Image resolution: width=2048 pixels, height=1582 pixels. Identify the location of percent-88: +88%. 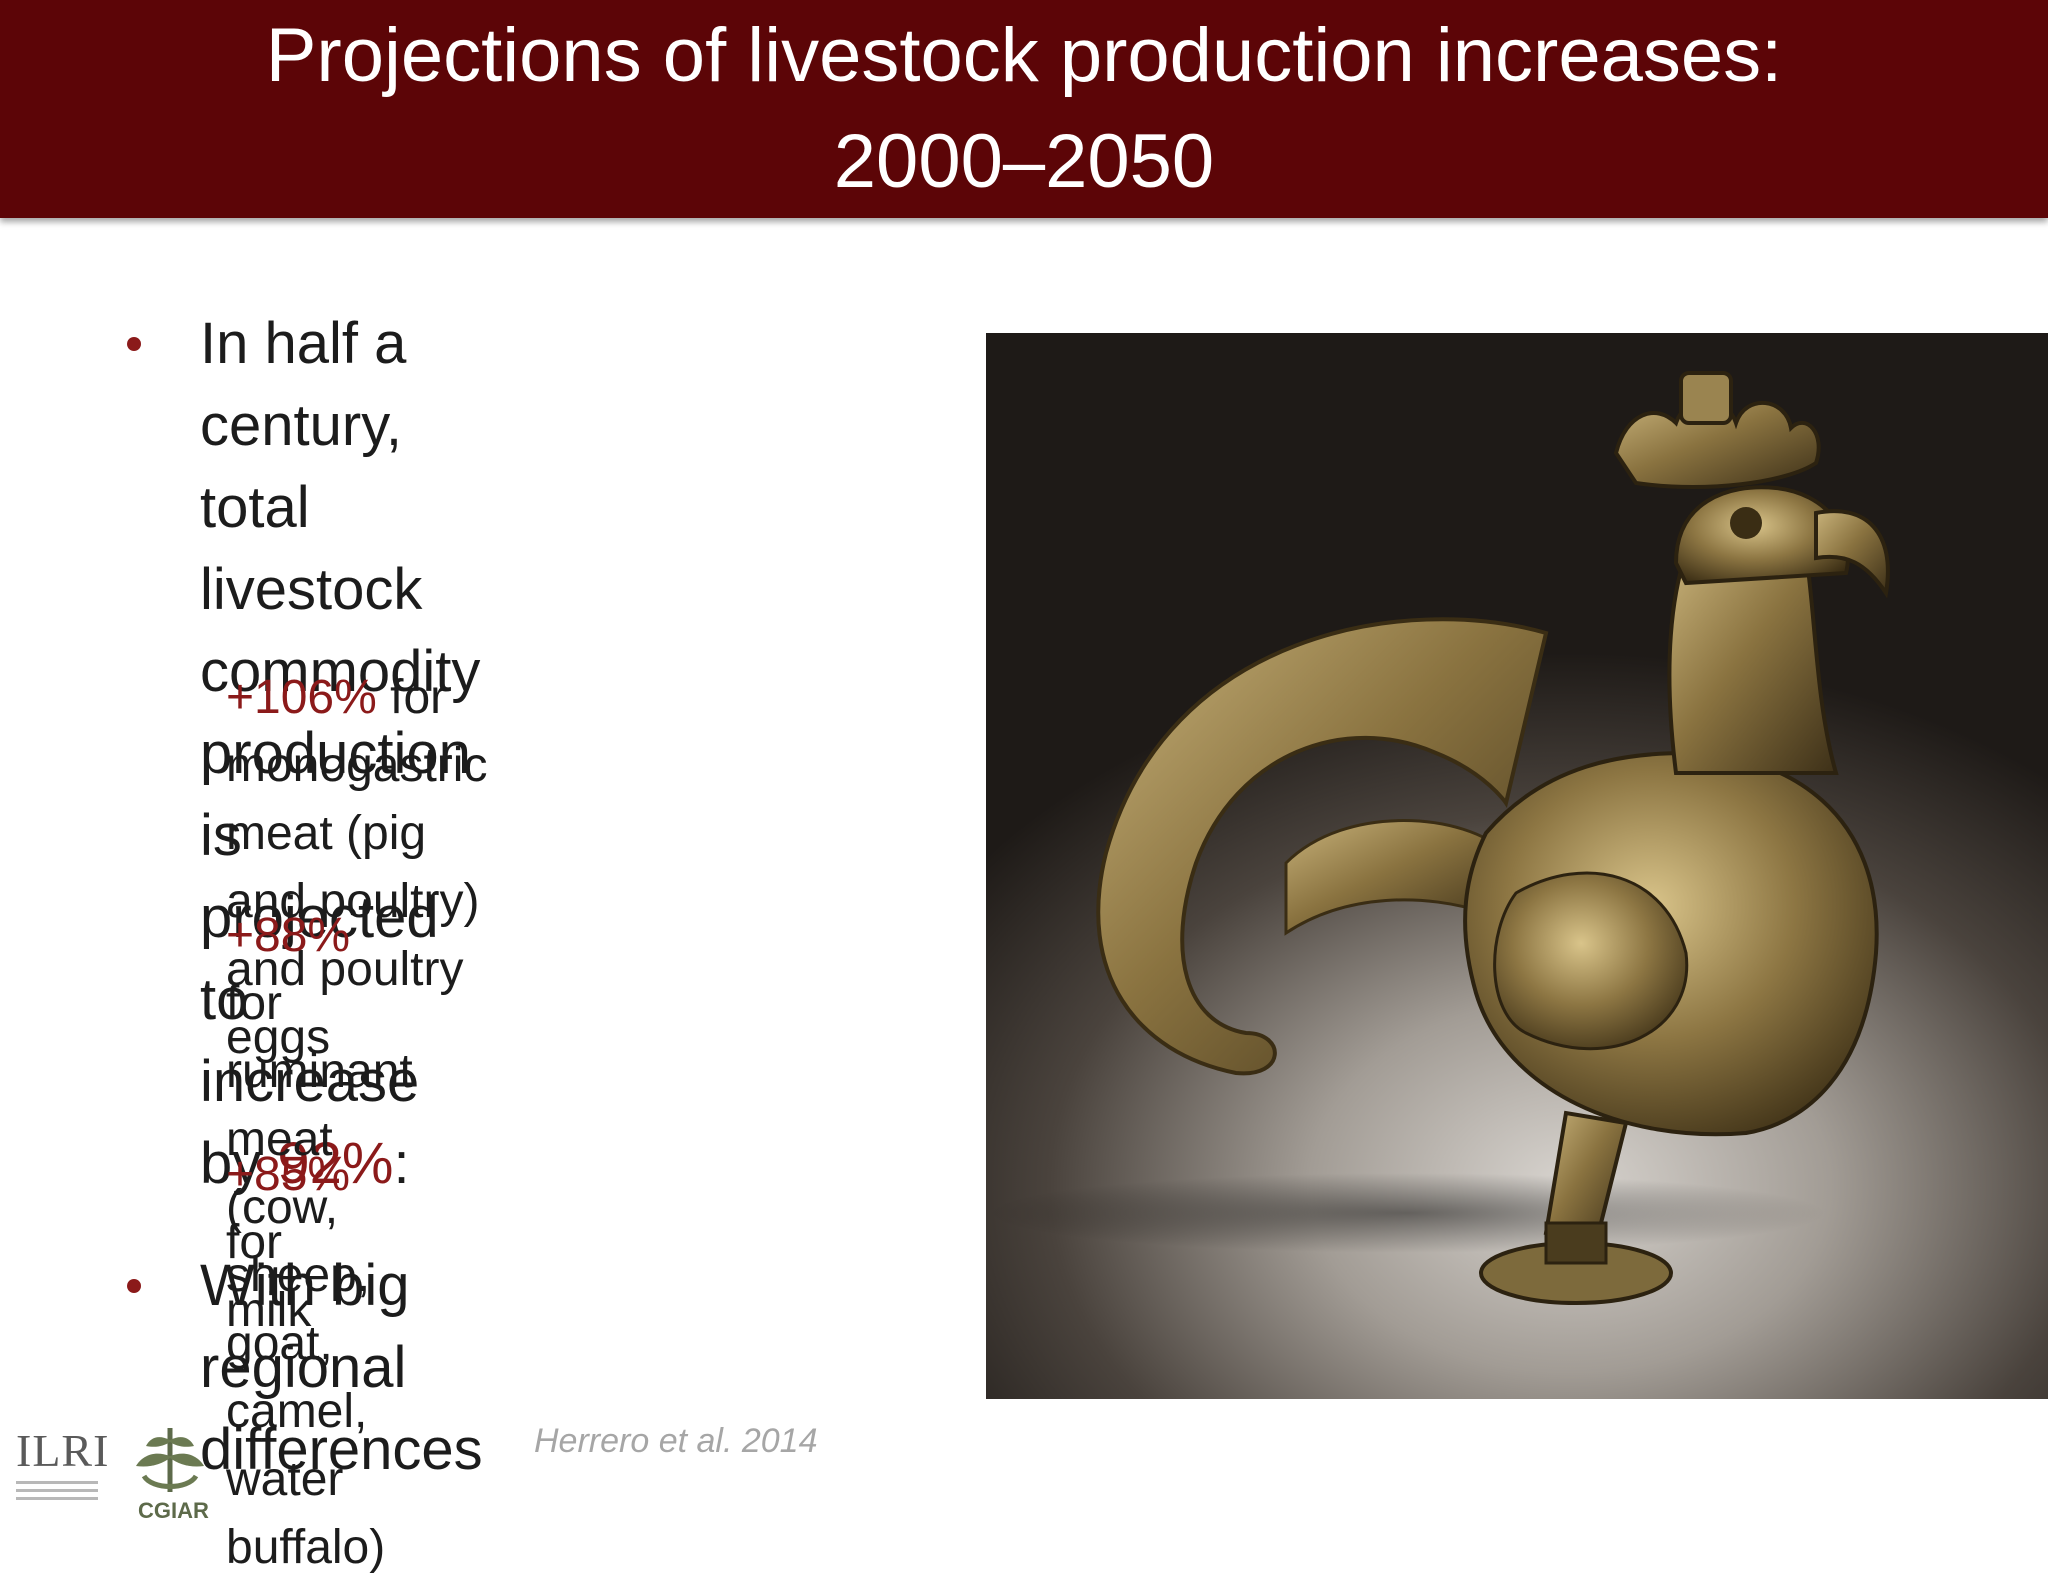
(288, 935).